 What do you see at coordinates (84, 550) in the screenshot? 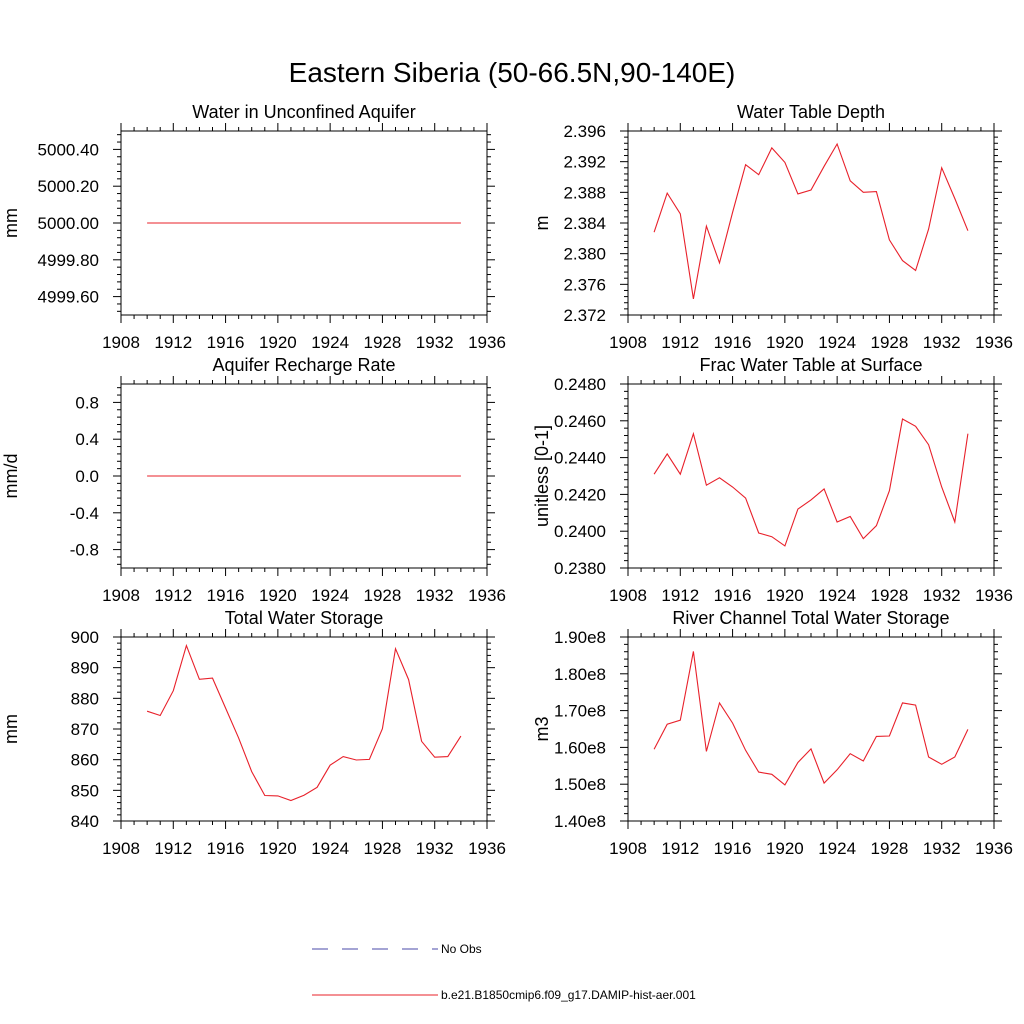
I see `y-tick-label: -0.8` at bounding box center [84, 550].